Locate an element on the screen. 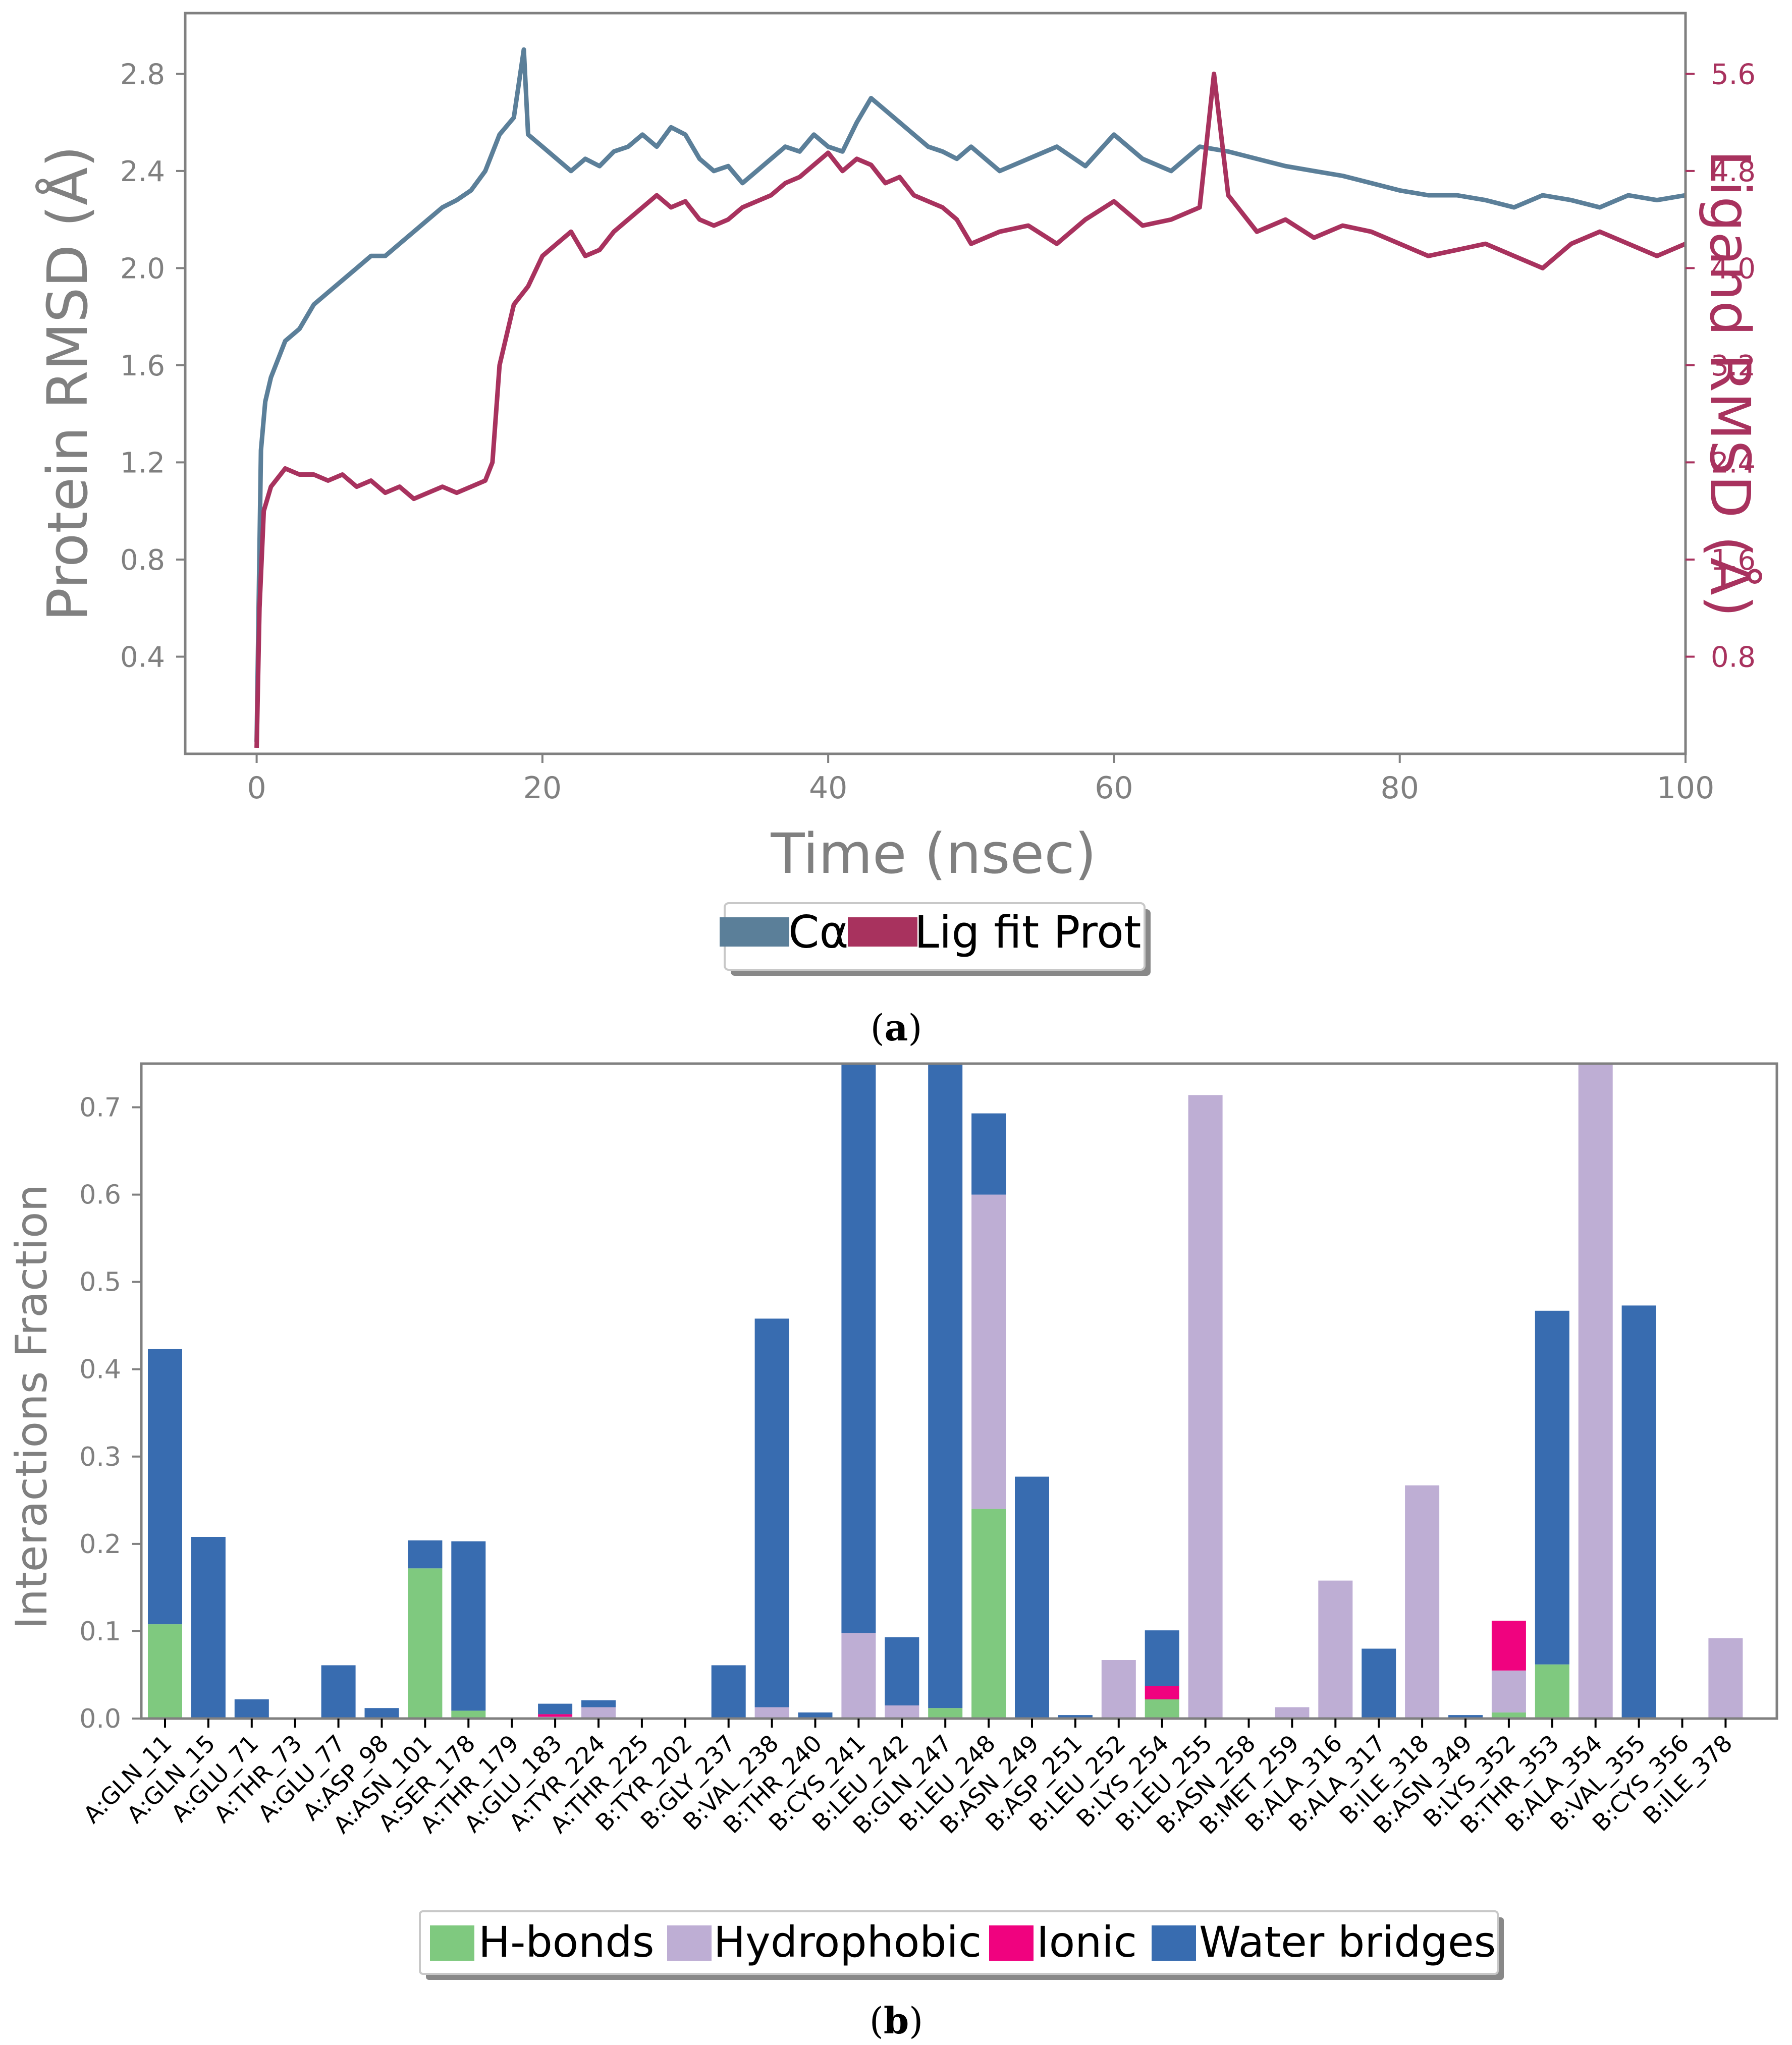 This screenshot has height=2045, width=1792. y-tick-label: 0.6 is located at coordinates (100, 1195).